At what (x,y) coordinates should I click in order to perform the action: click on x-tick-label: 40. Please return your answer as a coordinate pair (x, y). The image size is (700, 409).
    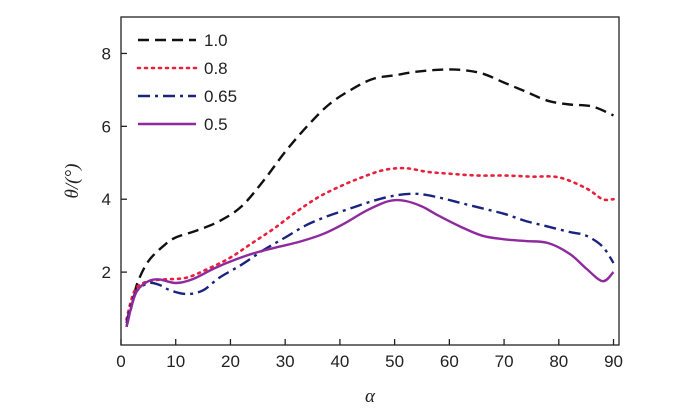
    Looking at the image, I should click on (339, 361).